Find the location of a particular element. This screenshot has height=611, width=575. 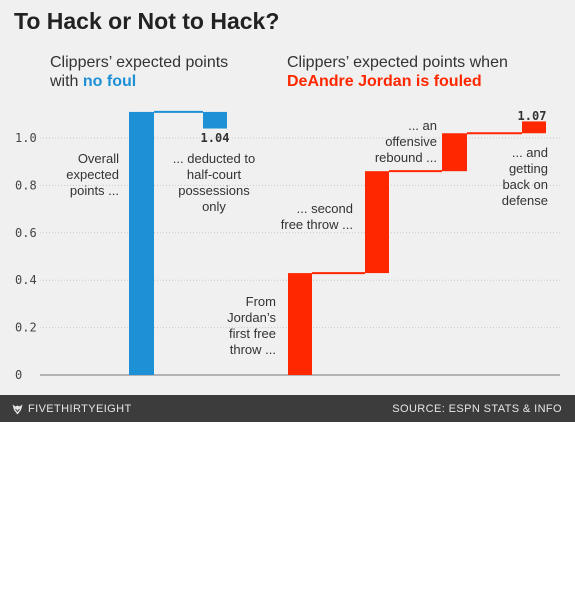

footer-brand-text: FIVETHIRTYEIGHT is located at coordinates (80, 409).